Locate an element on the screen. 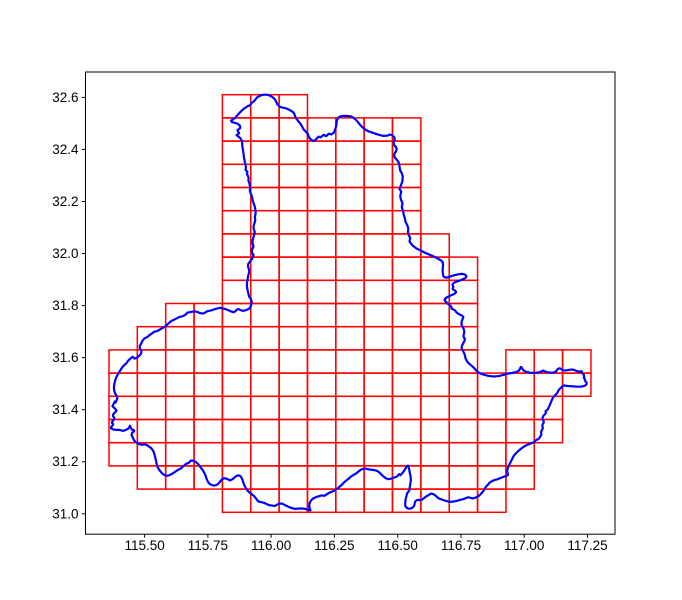 The image size is (682, 600). svg-text: 116.25 is located at coordinates (334, 545).